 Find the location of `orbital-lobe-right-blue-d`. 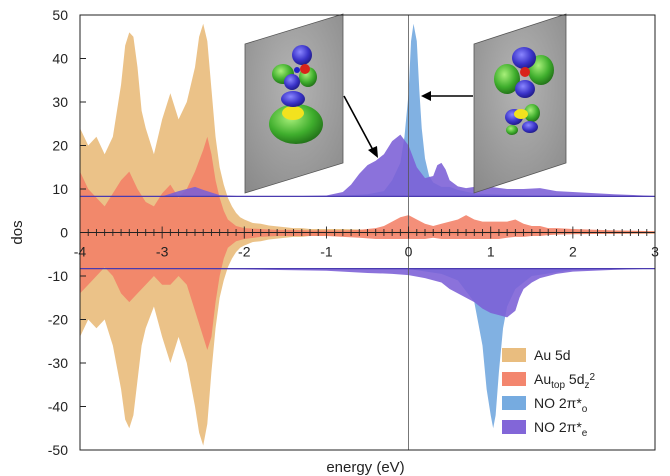

orbital-lobe-right-blue-d is located at coordinates (530, 127).